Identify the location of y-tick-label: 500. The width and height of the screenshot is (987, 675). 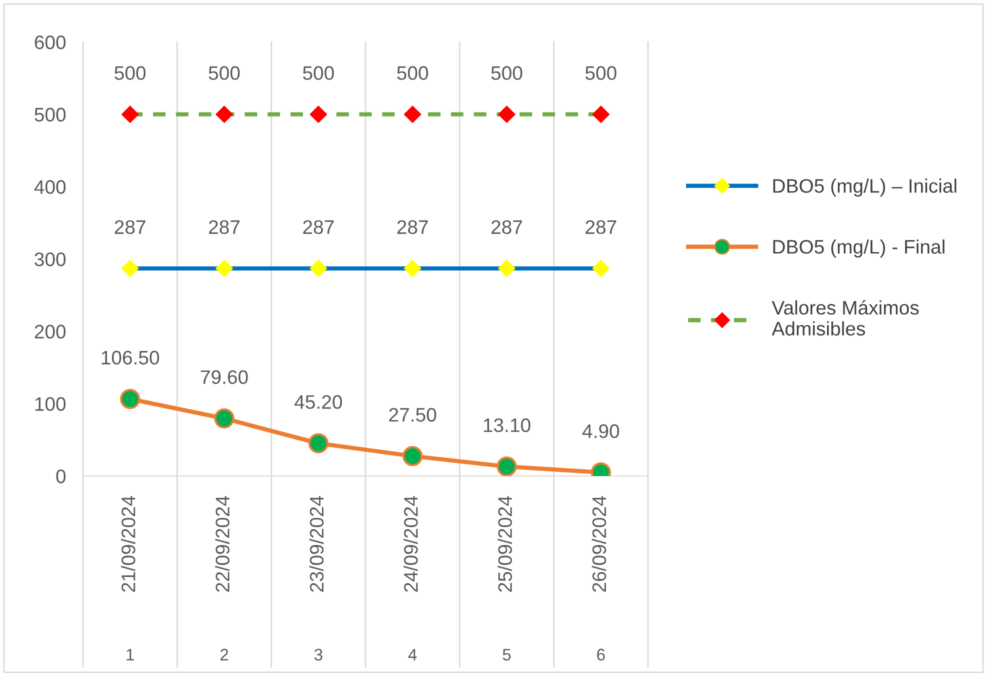
(50, 115).